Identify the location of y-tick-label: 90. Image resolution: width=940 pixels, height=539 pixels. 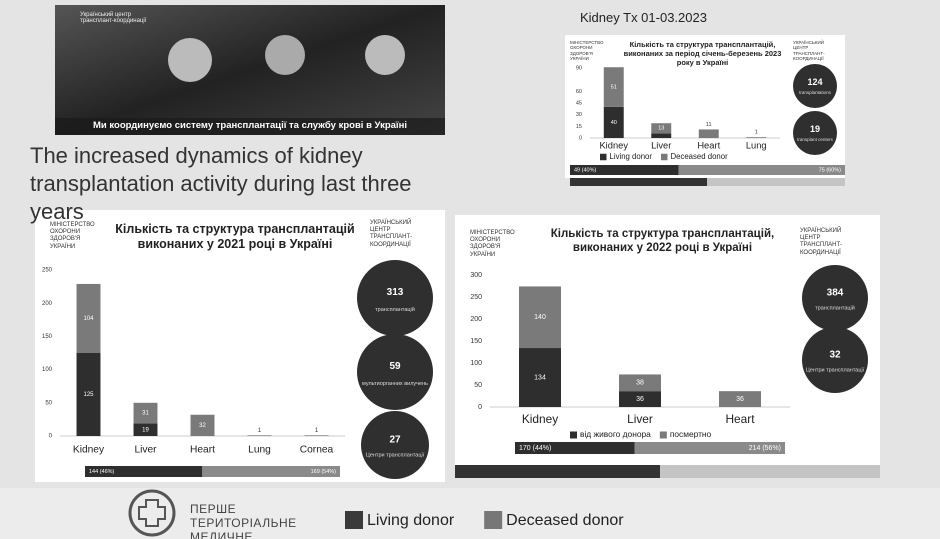
(579, 68).